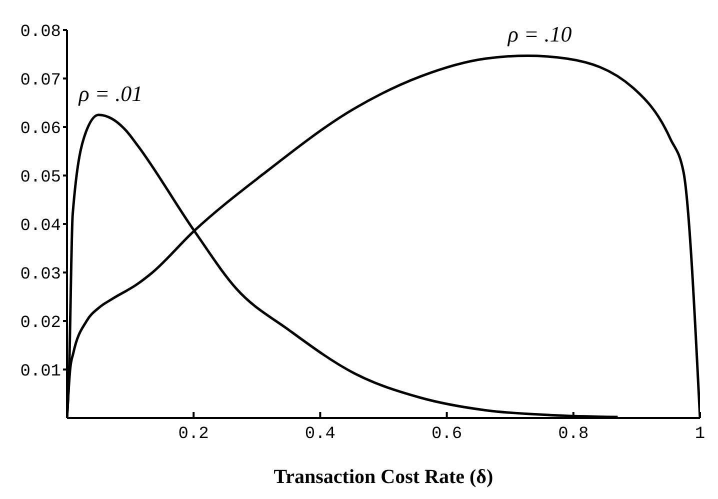 The height and width of the screenshot is (499, 718). What do you see at coordinates (110, 93) in the screenshot?
I see `series-label: ρ = .01` at bounding box center [110, 93].